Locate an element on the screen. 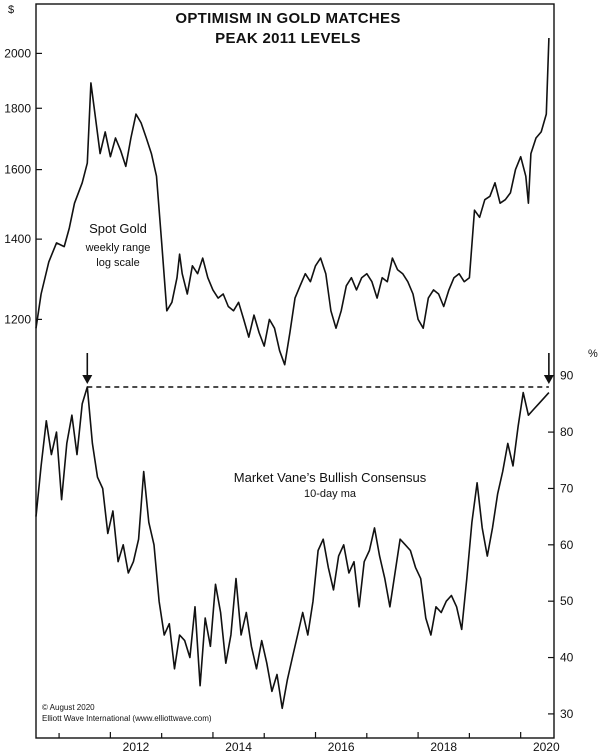  chart-title: OPTIMISM IN GOLD MATCHES is located at coordinates (287, 18).